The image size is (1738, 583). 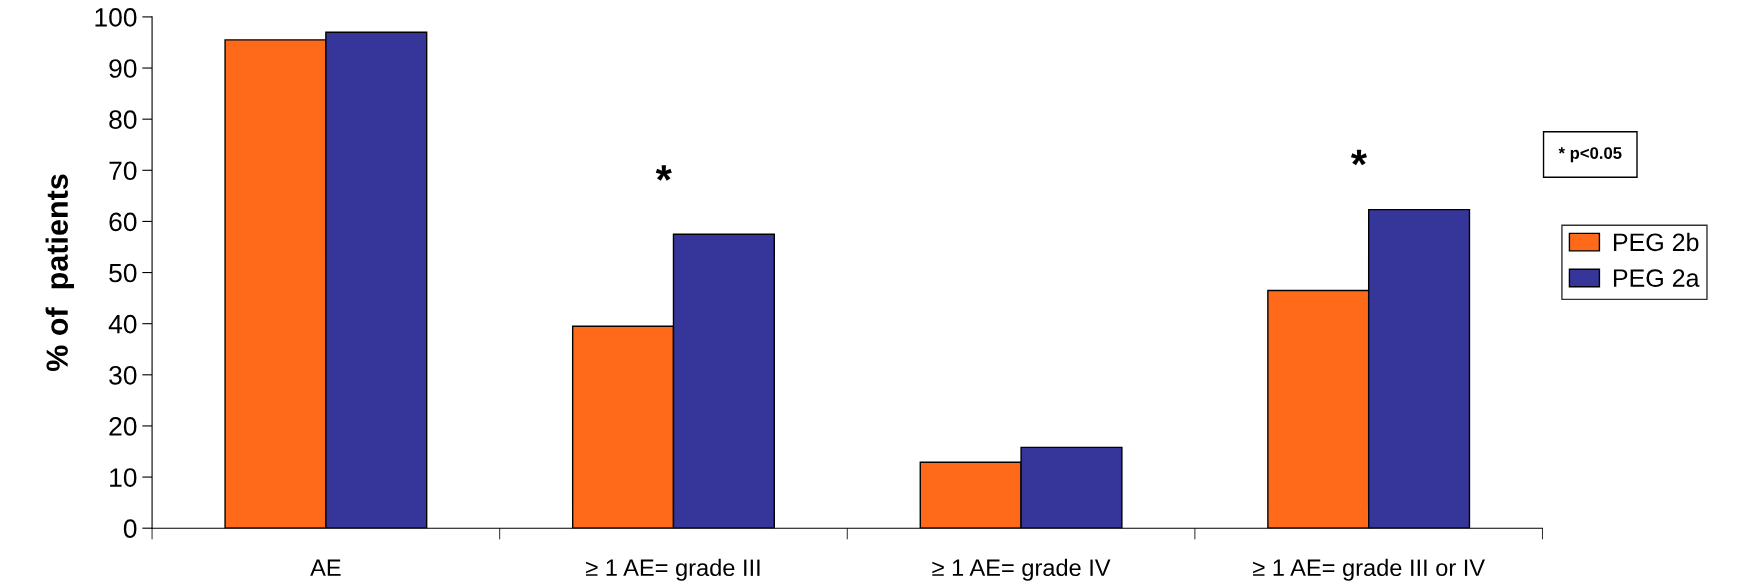 I want to click on y-tick-label: 60, so click(x=123, y=222).